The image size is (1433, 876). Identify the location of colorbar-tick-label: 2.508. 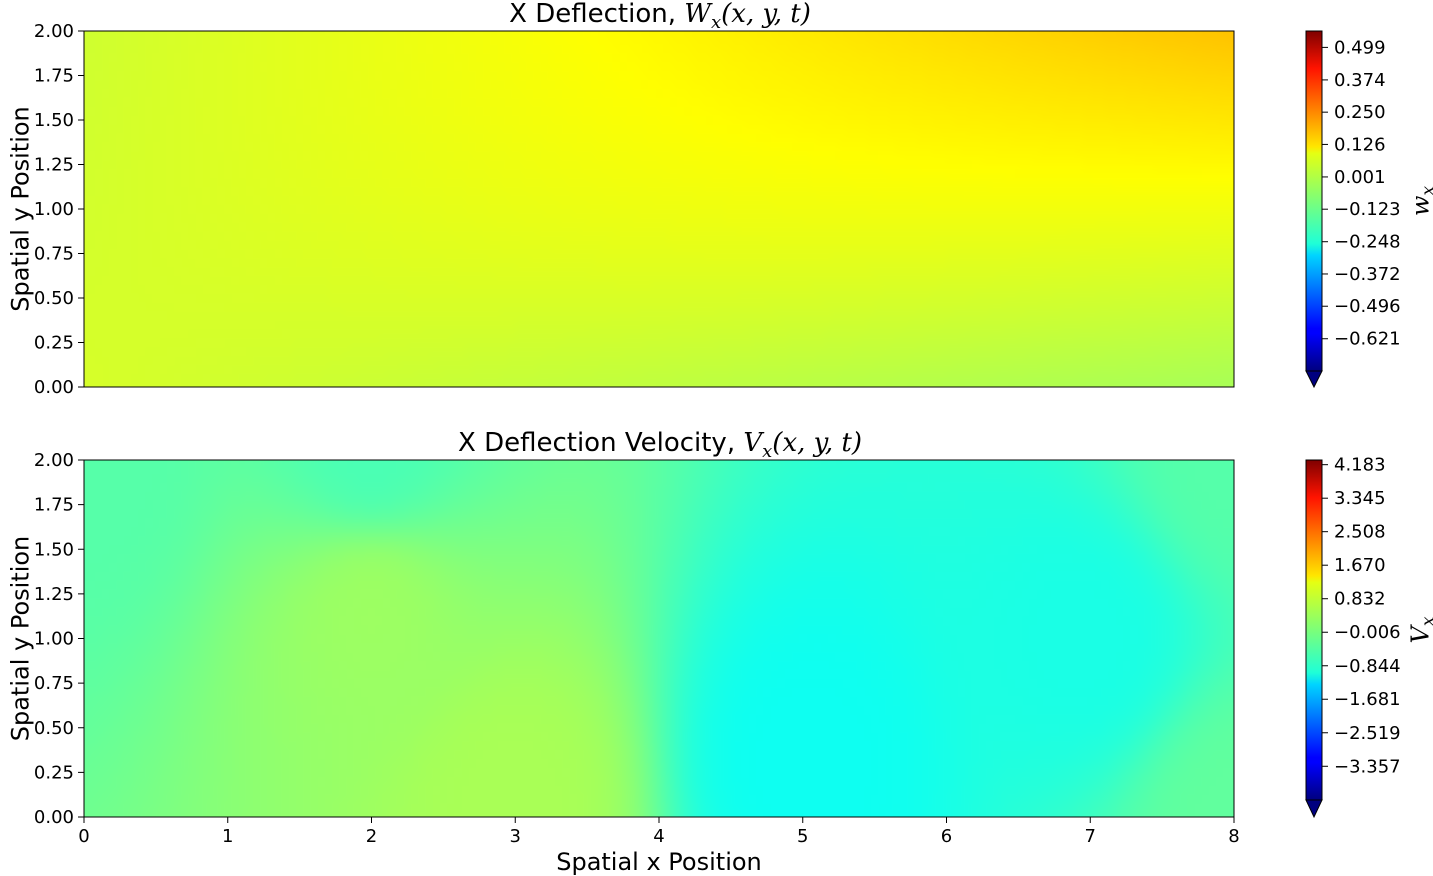
(1360, 532).